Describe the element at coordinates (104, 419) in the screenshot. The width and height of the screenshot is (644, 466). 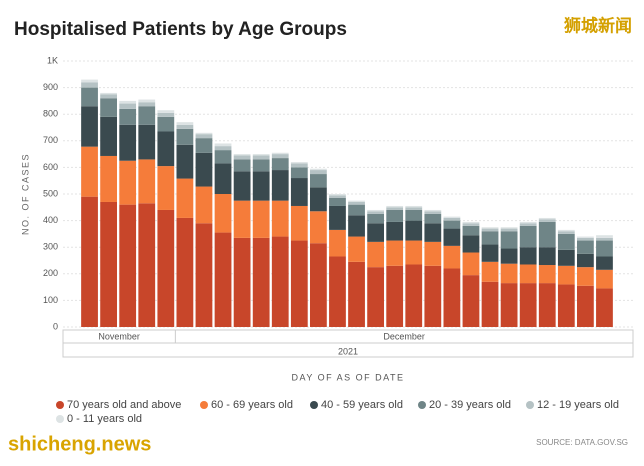
I see `legend-label: 0 - 11 years old` at that location.